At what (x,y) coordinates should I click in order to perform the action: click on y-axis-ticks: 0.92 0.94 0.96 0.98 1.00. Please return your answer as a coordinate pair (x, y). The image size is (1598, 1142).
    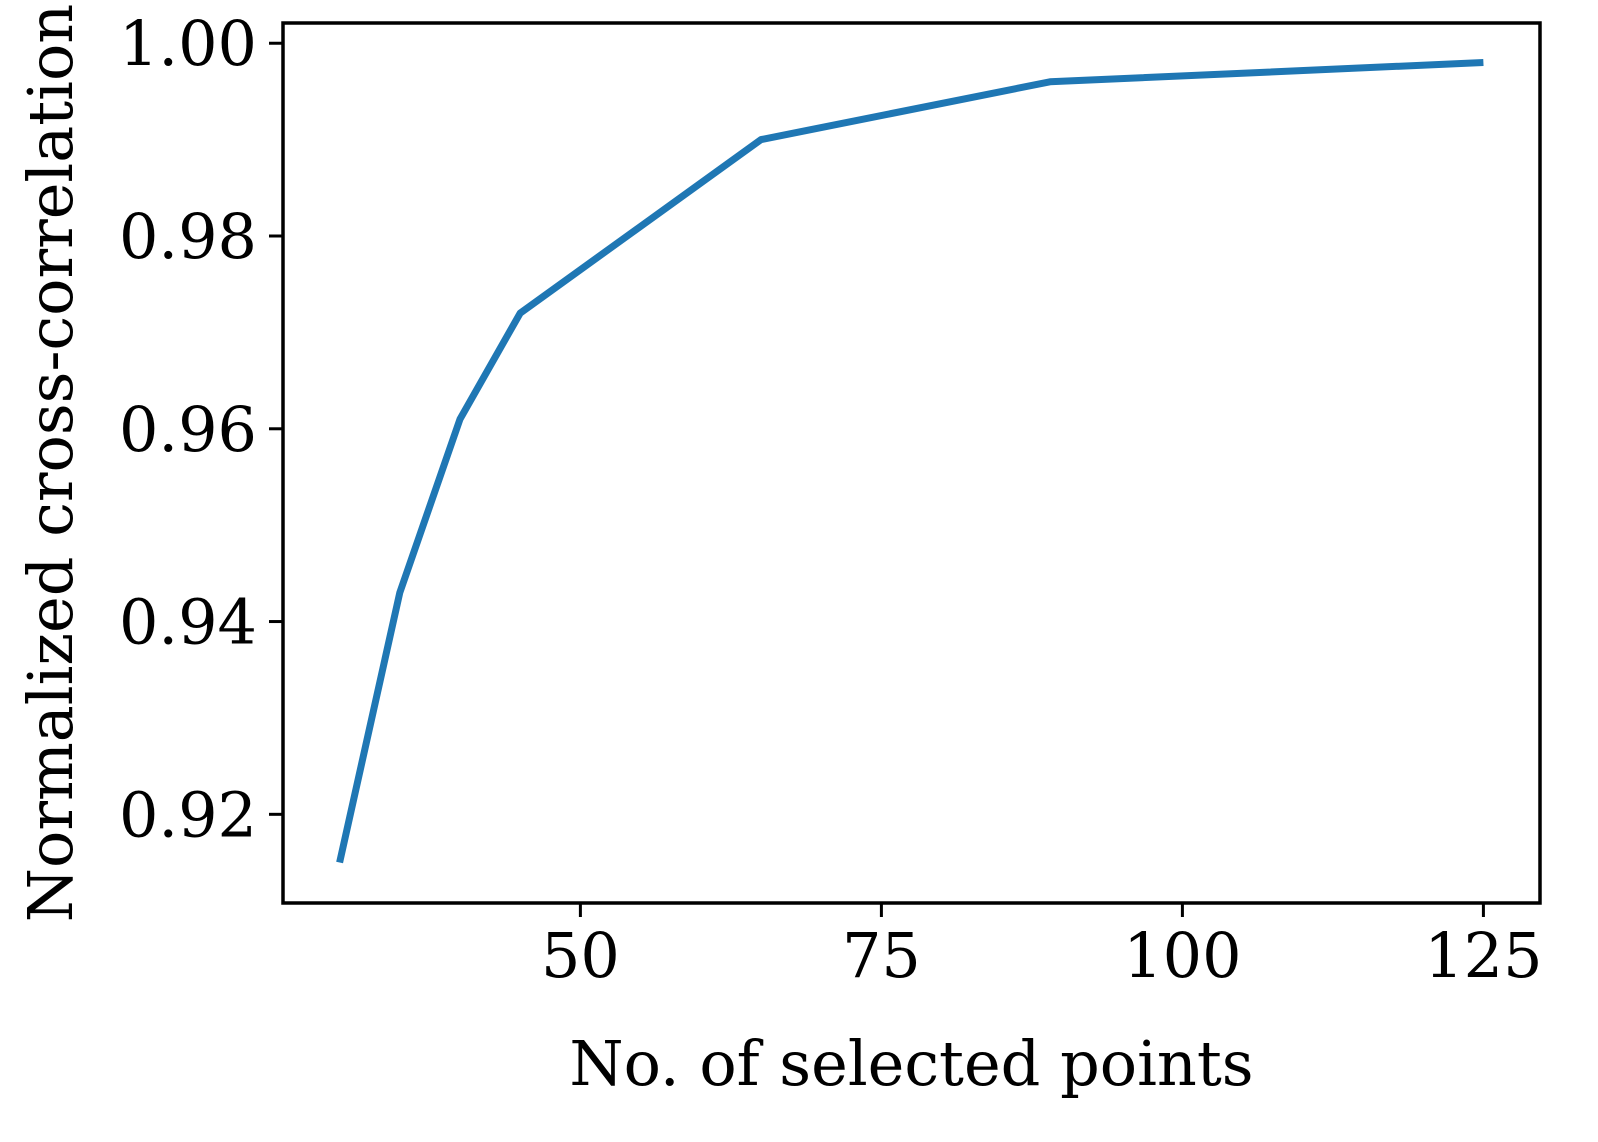
    Looking at the image, I should click on (201, 429).